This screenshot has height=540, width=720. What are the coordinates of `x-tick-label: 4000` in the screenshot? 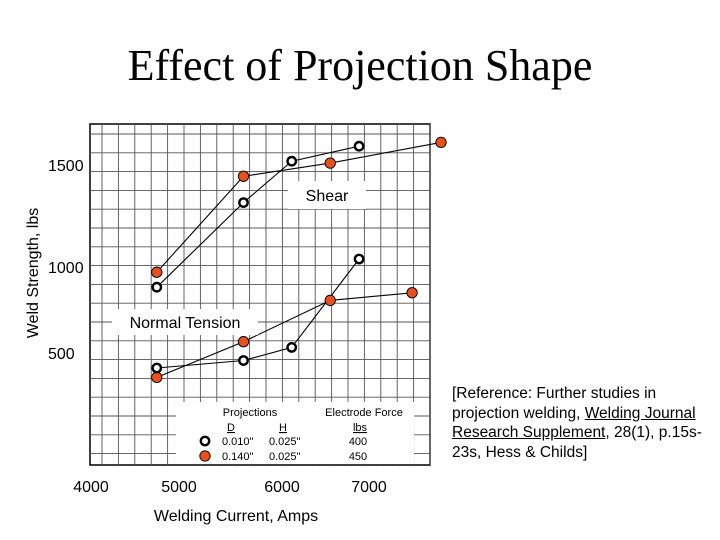 It's located at (91, 487).